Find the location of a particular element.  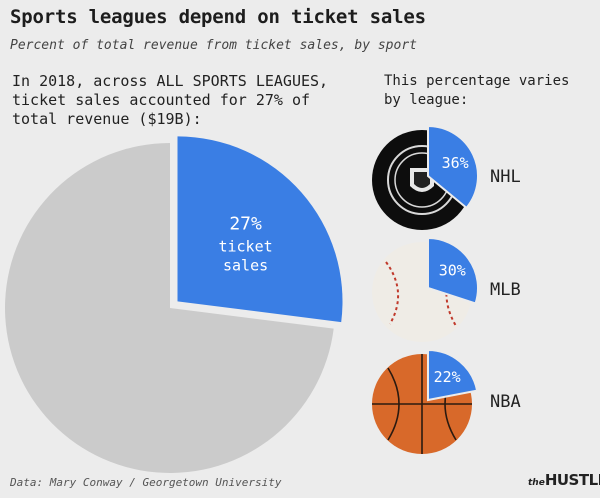

mlb-percent-label: 30% is located at coordinates (452, 270).